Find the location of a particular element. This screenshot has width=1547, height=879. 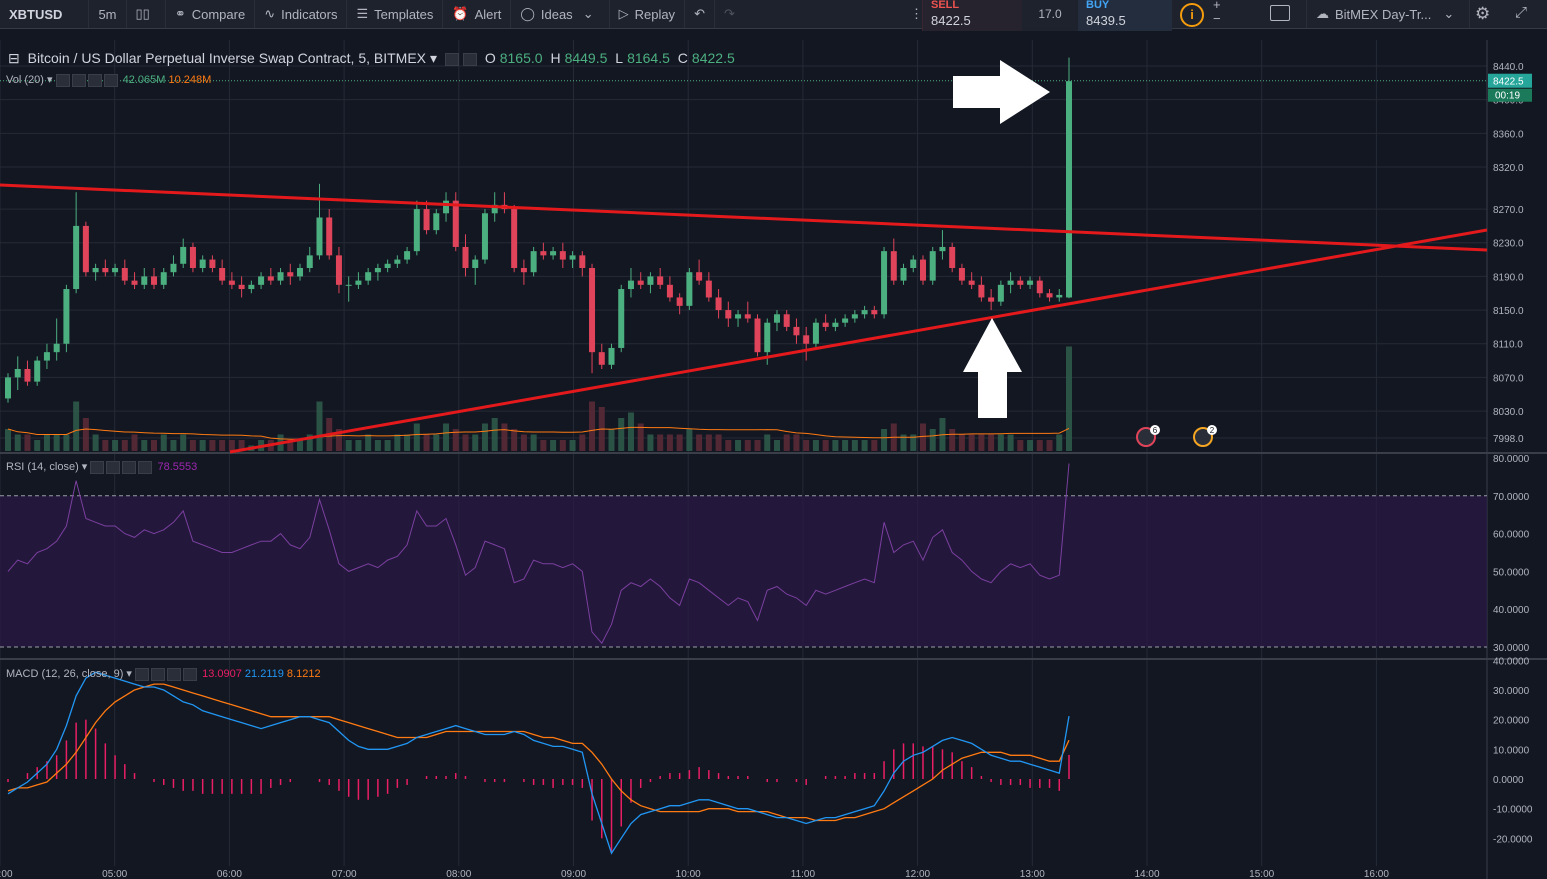

countdown-badge is located at coordinates (1510, 95).